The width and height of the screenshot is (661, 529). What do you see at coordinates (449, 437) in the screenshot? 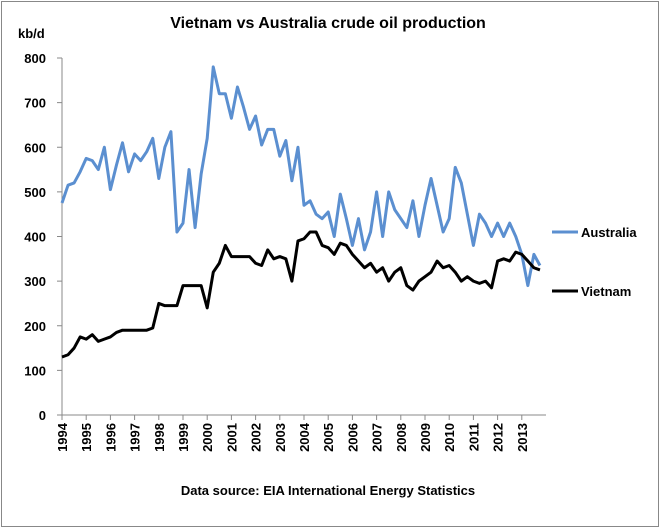
I see `x-tick-label: 2010` at bounding box center [449, 437].